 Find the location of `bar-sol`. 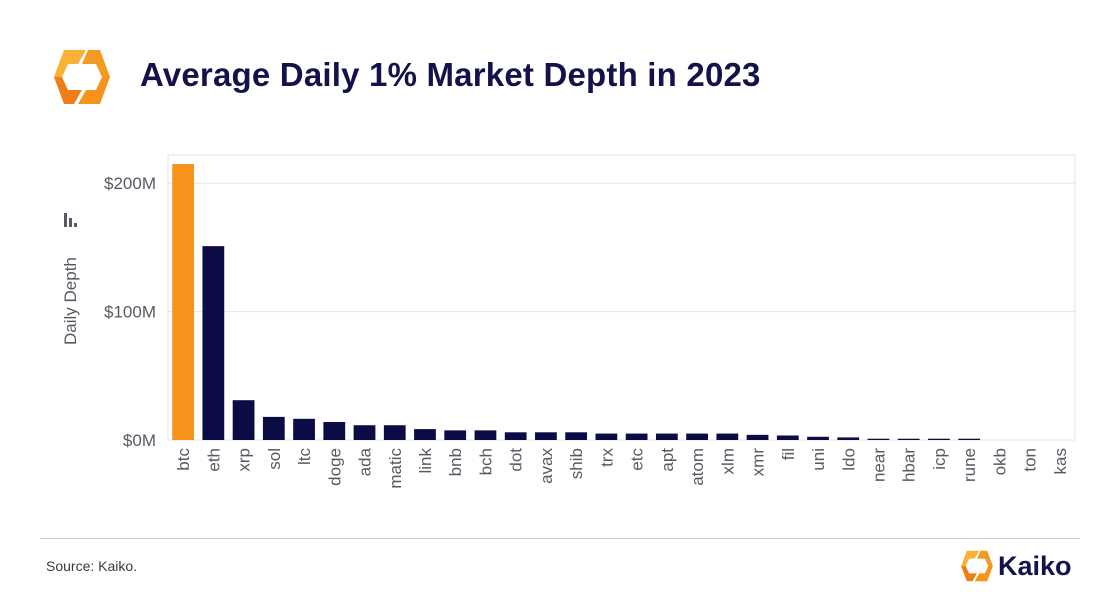

bar-sol is located at coordinates (273, 428).